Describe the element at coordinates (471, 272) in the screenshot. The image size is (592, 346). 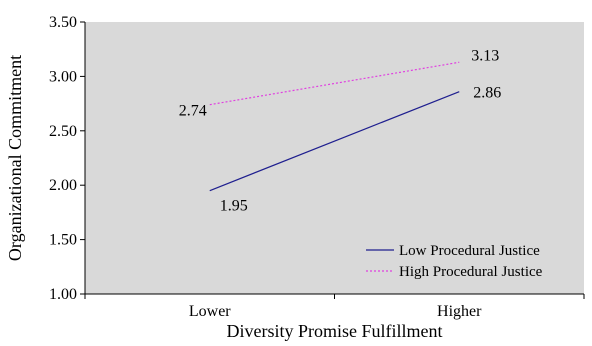
I see `legend-label: High Procedural Justice` at that location.